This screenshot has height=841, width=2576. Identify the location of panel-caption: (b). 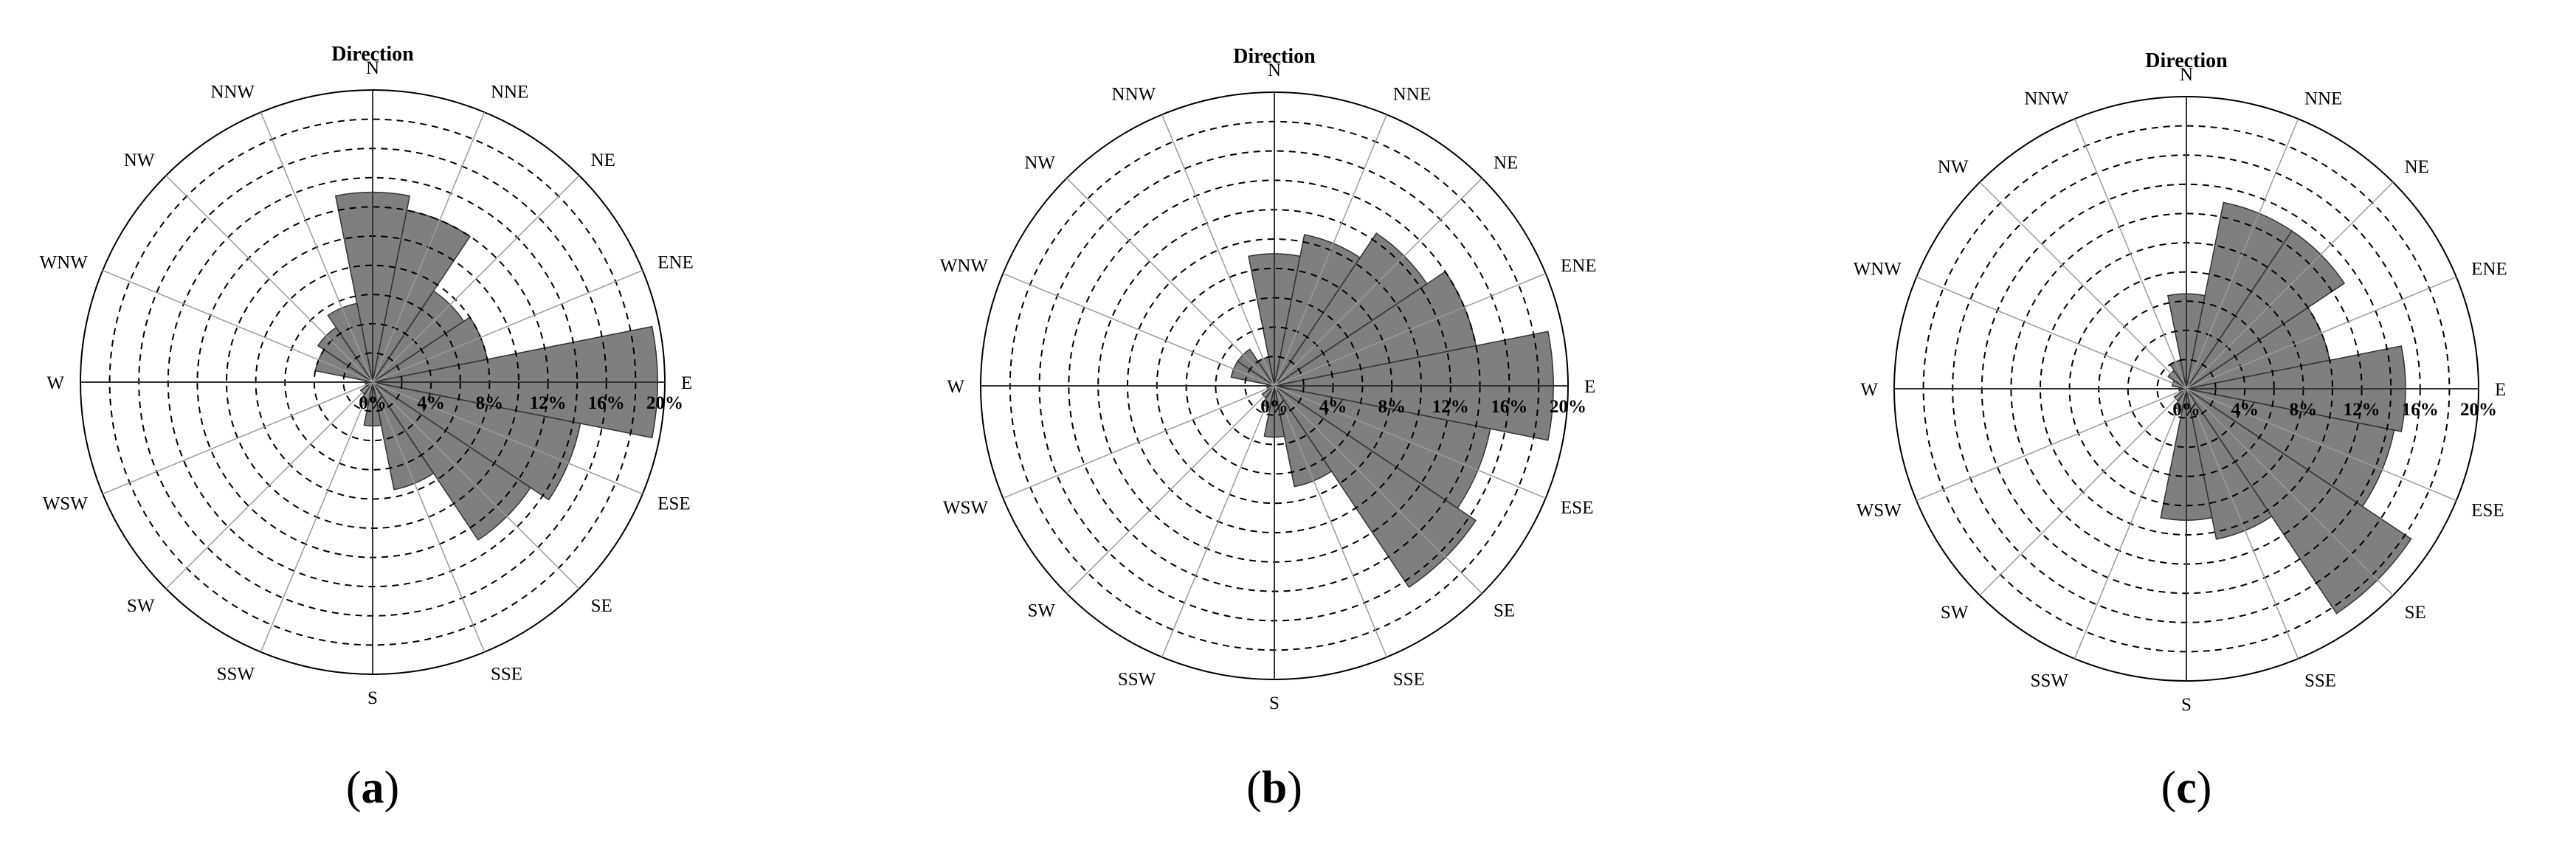
(1274, 788).